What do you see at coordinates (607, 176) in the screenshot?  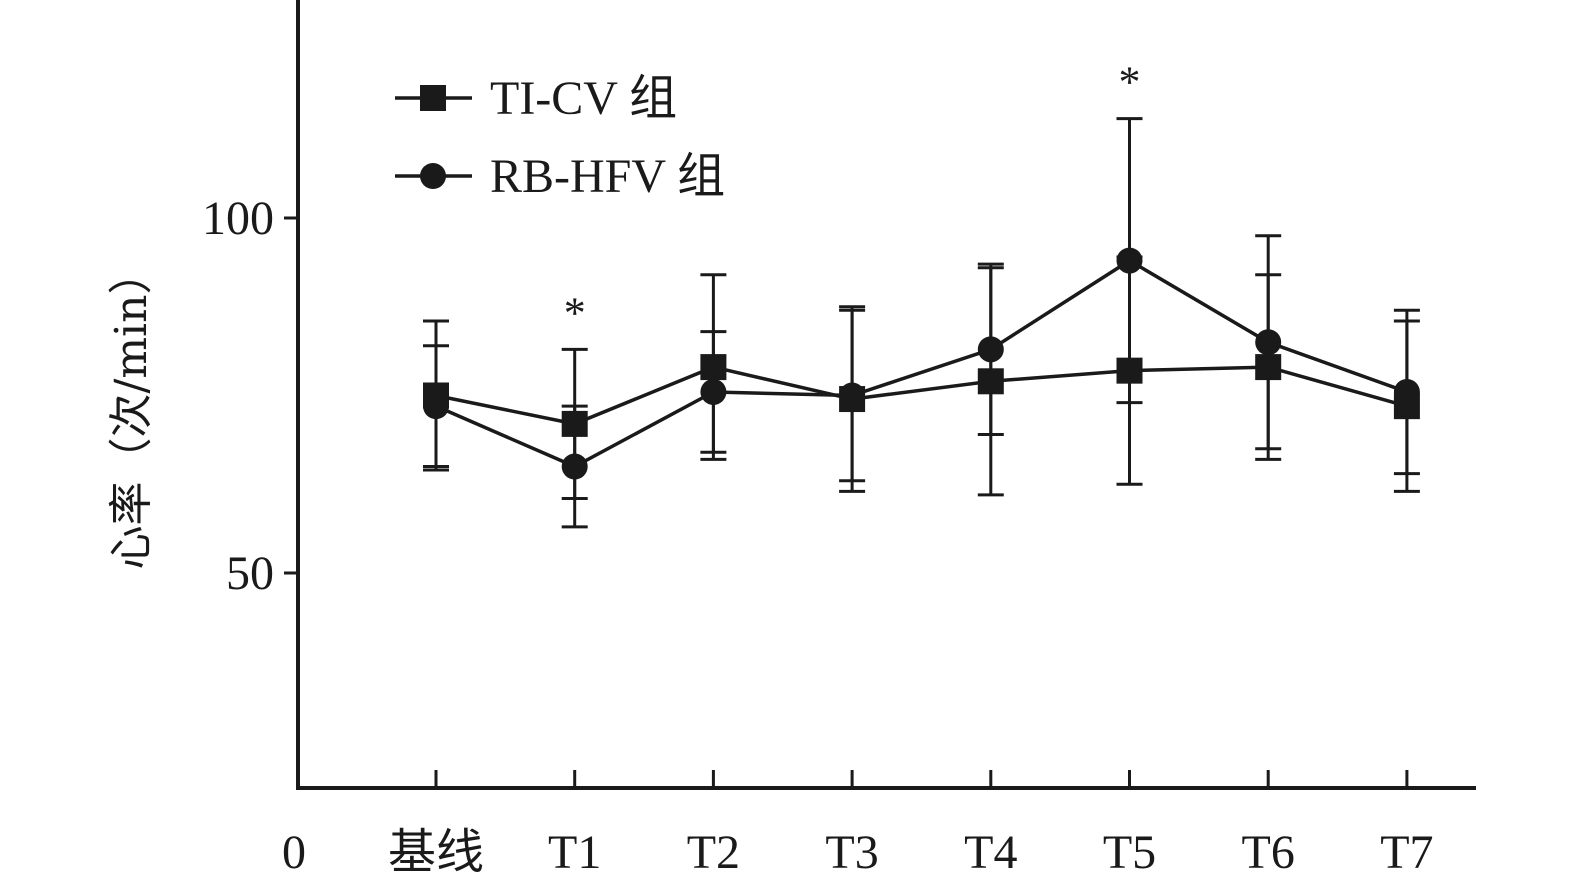 I see `legend-label: RB-HFV 组` at bounding box center [607, 176].